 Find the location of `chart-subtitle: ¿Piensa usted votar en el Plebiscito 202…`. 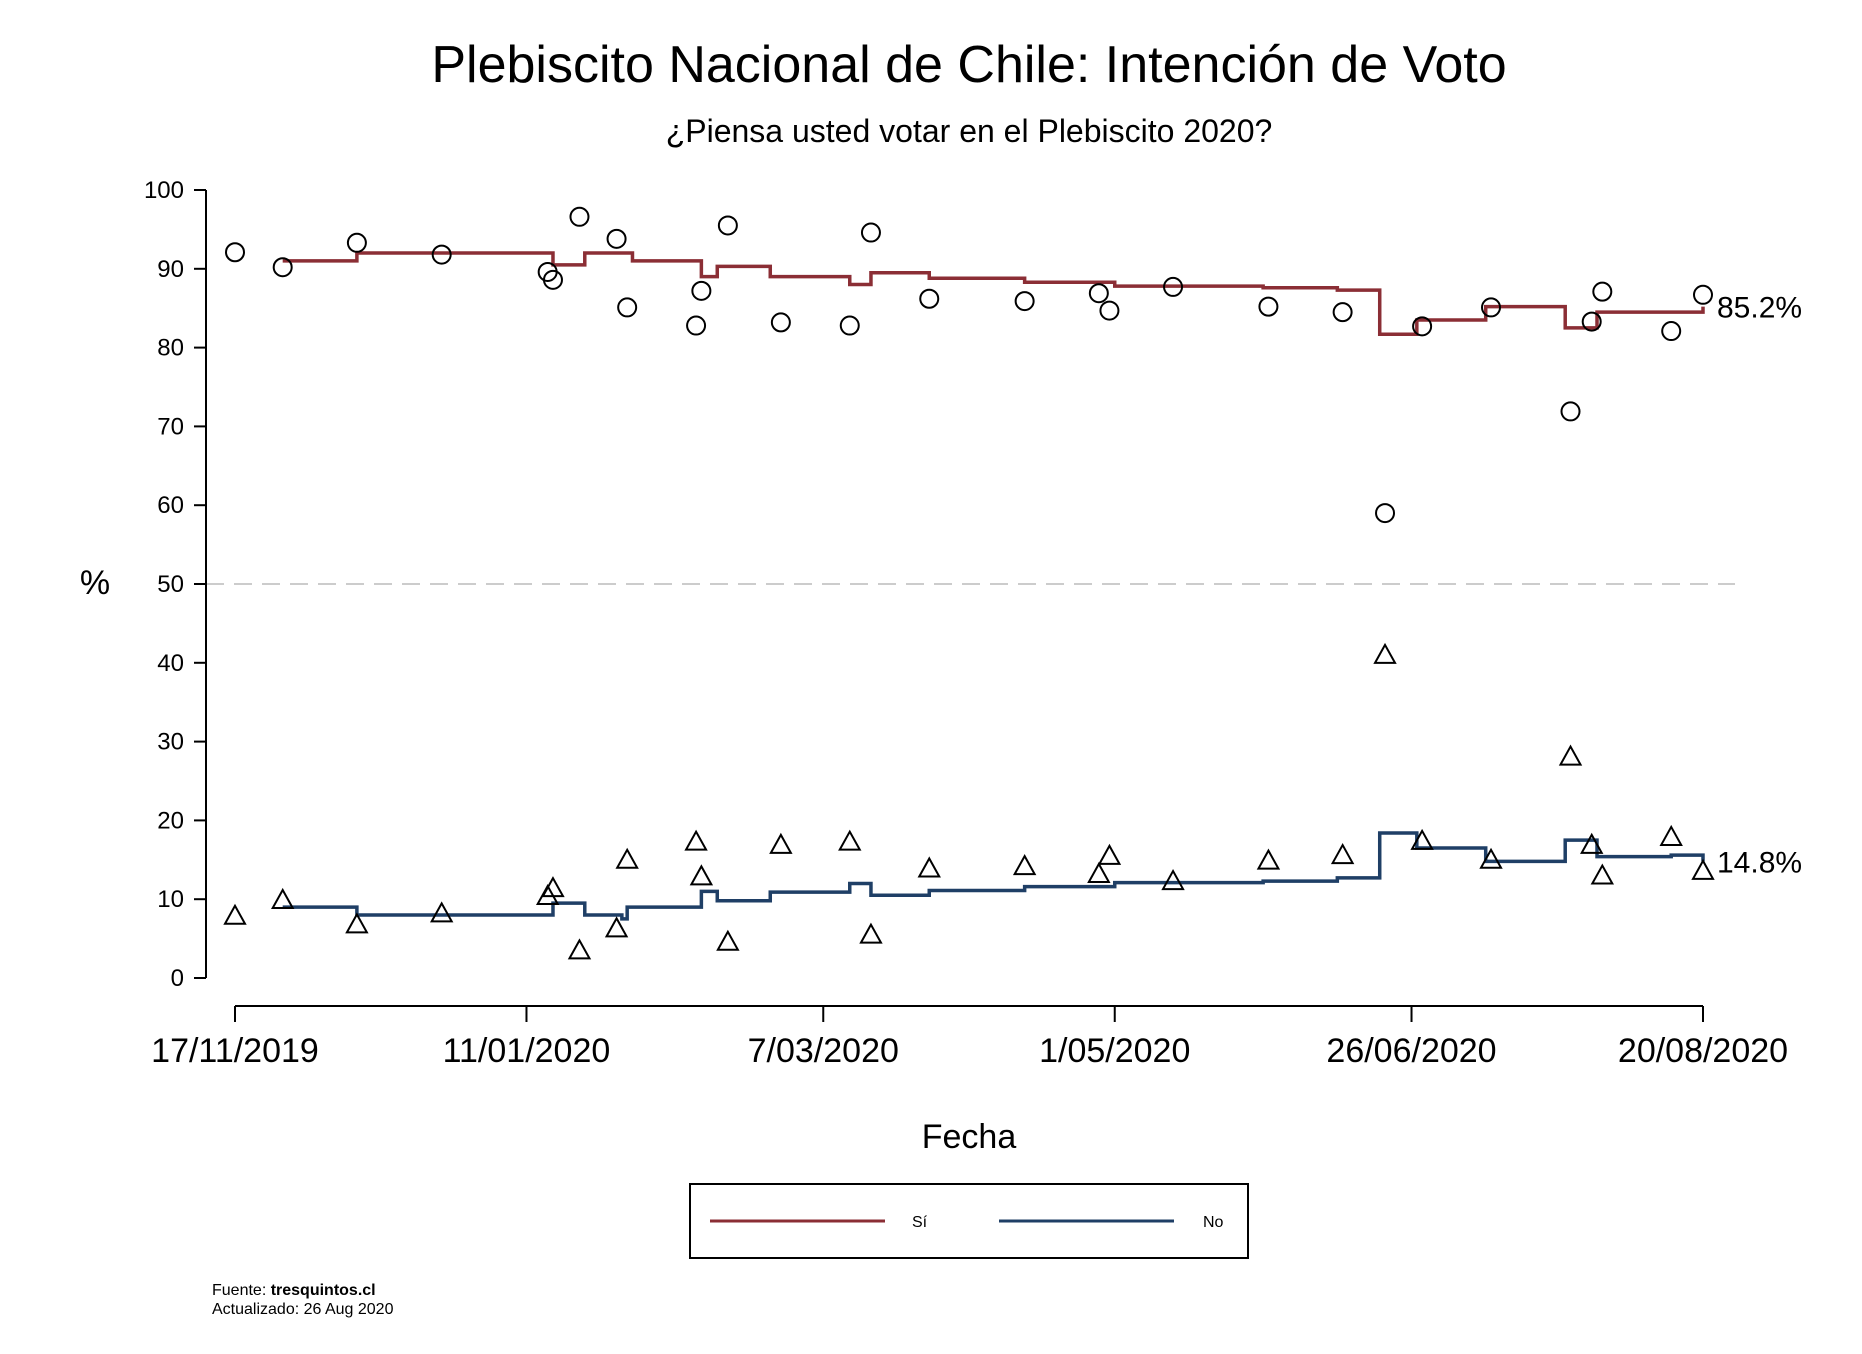

chart-subtitle: ¿Piensa usted votar en el Plebiscito 202… is located at coordinates (969, 131).